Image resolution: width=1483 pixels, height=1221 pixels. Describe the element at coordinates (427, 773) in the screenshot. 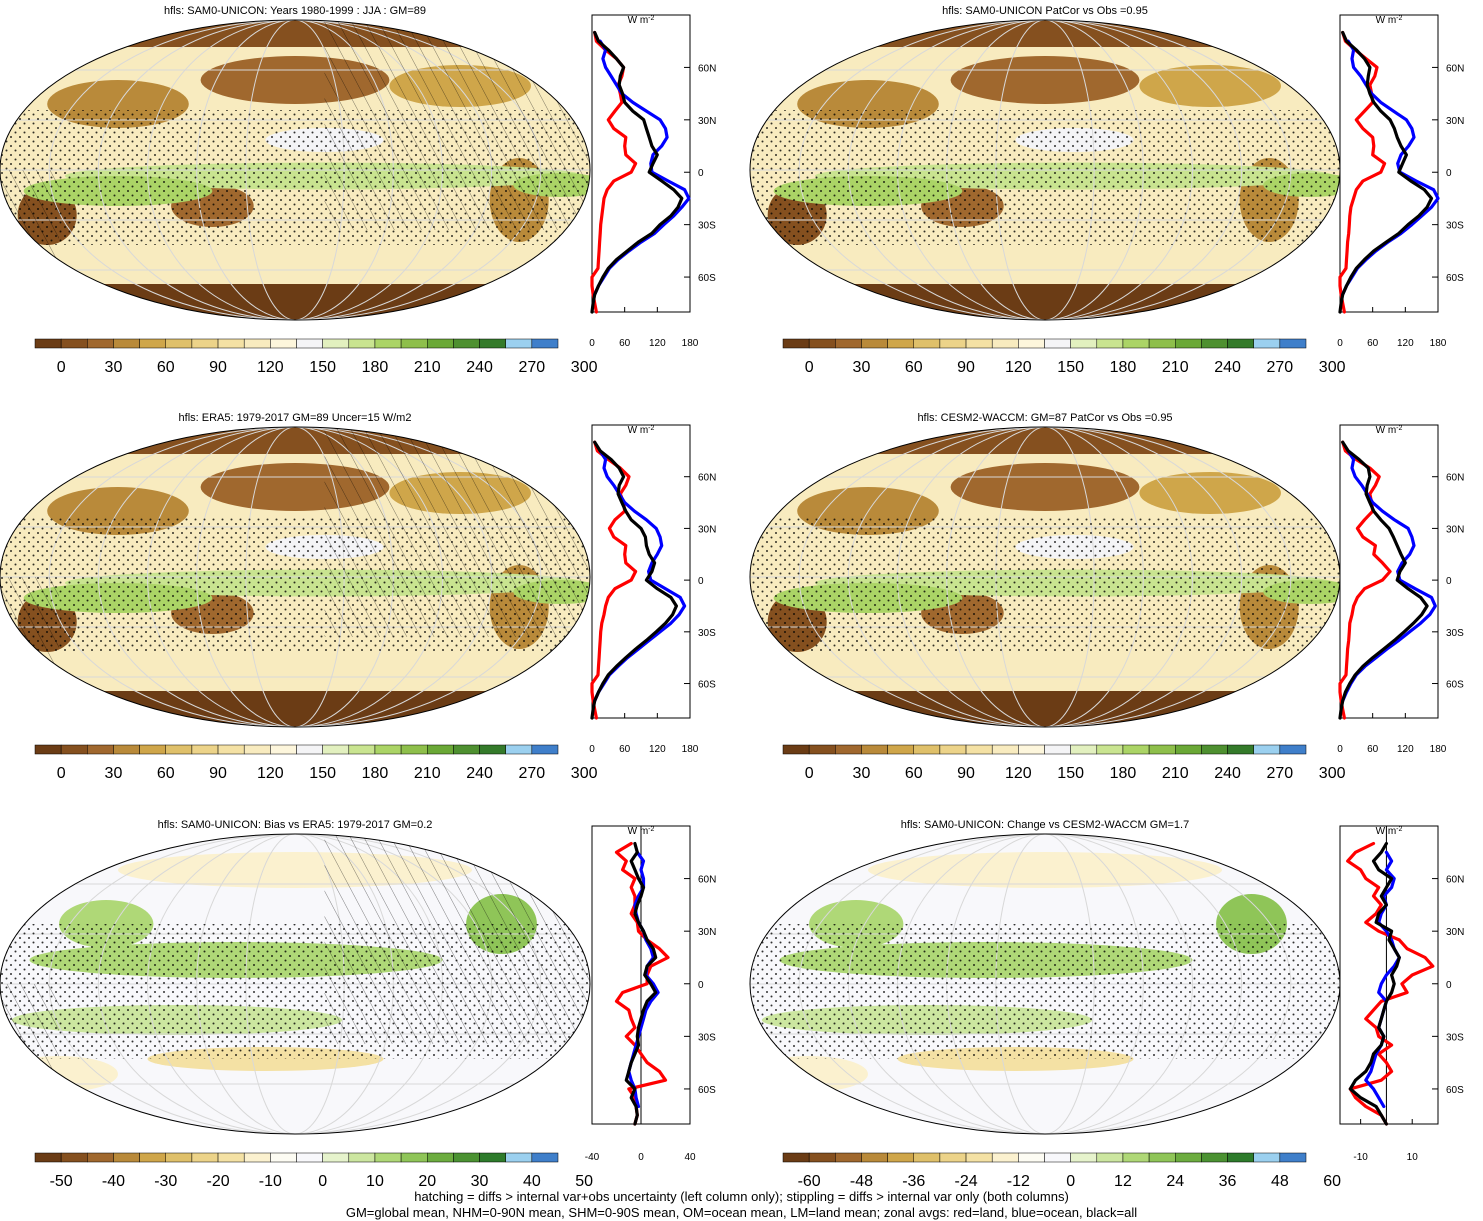

I see `colorbar-label: 210` at that location.